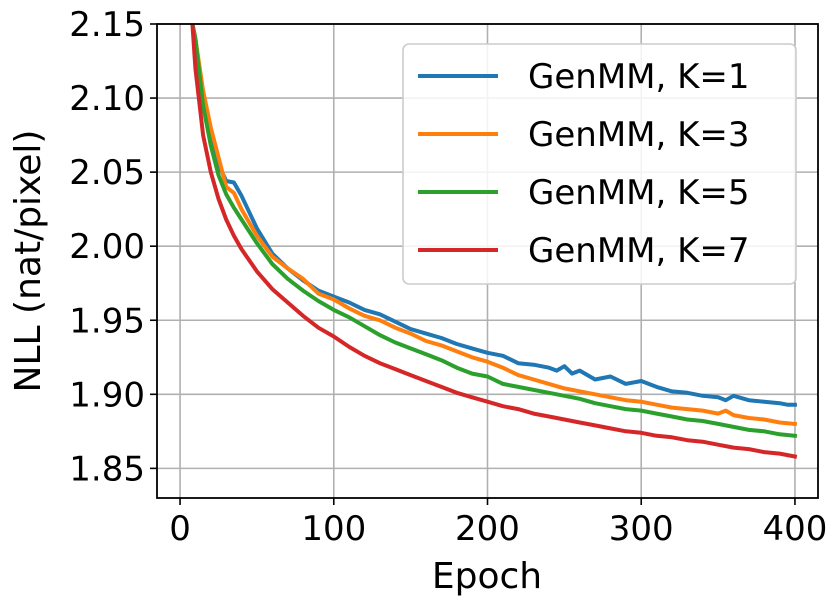 The width and height of the screenshot is (830, 605). I want to click on y-axis-label: NLL (nat/pixel), so click(28, 261).